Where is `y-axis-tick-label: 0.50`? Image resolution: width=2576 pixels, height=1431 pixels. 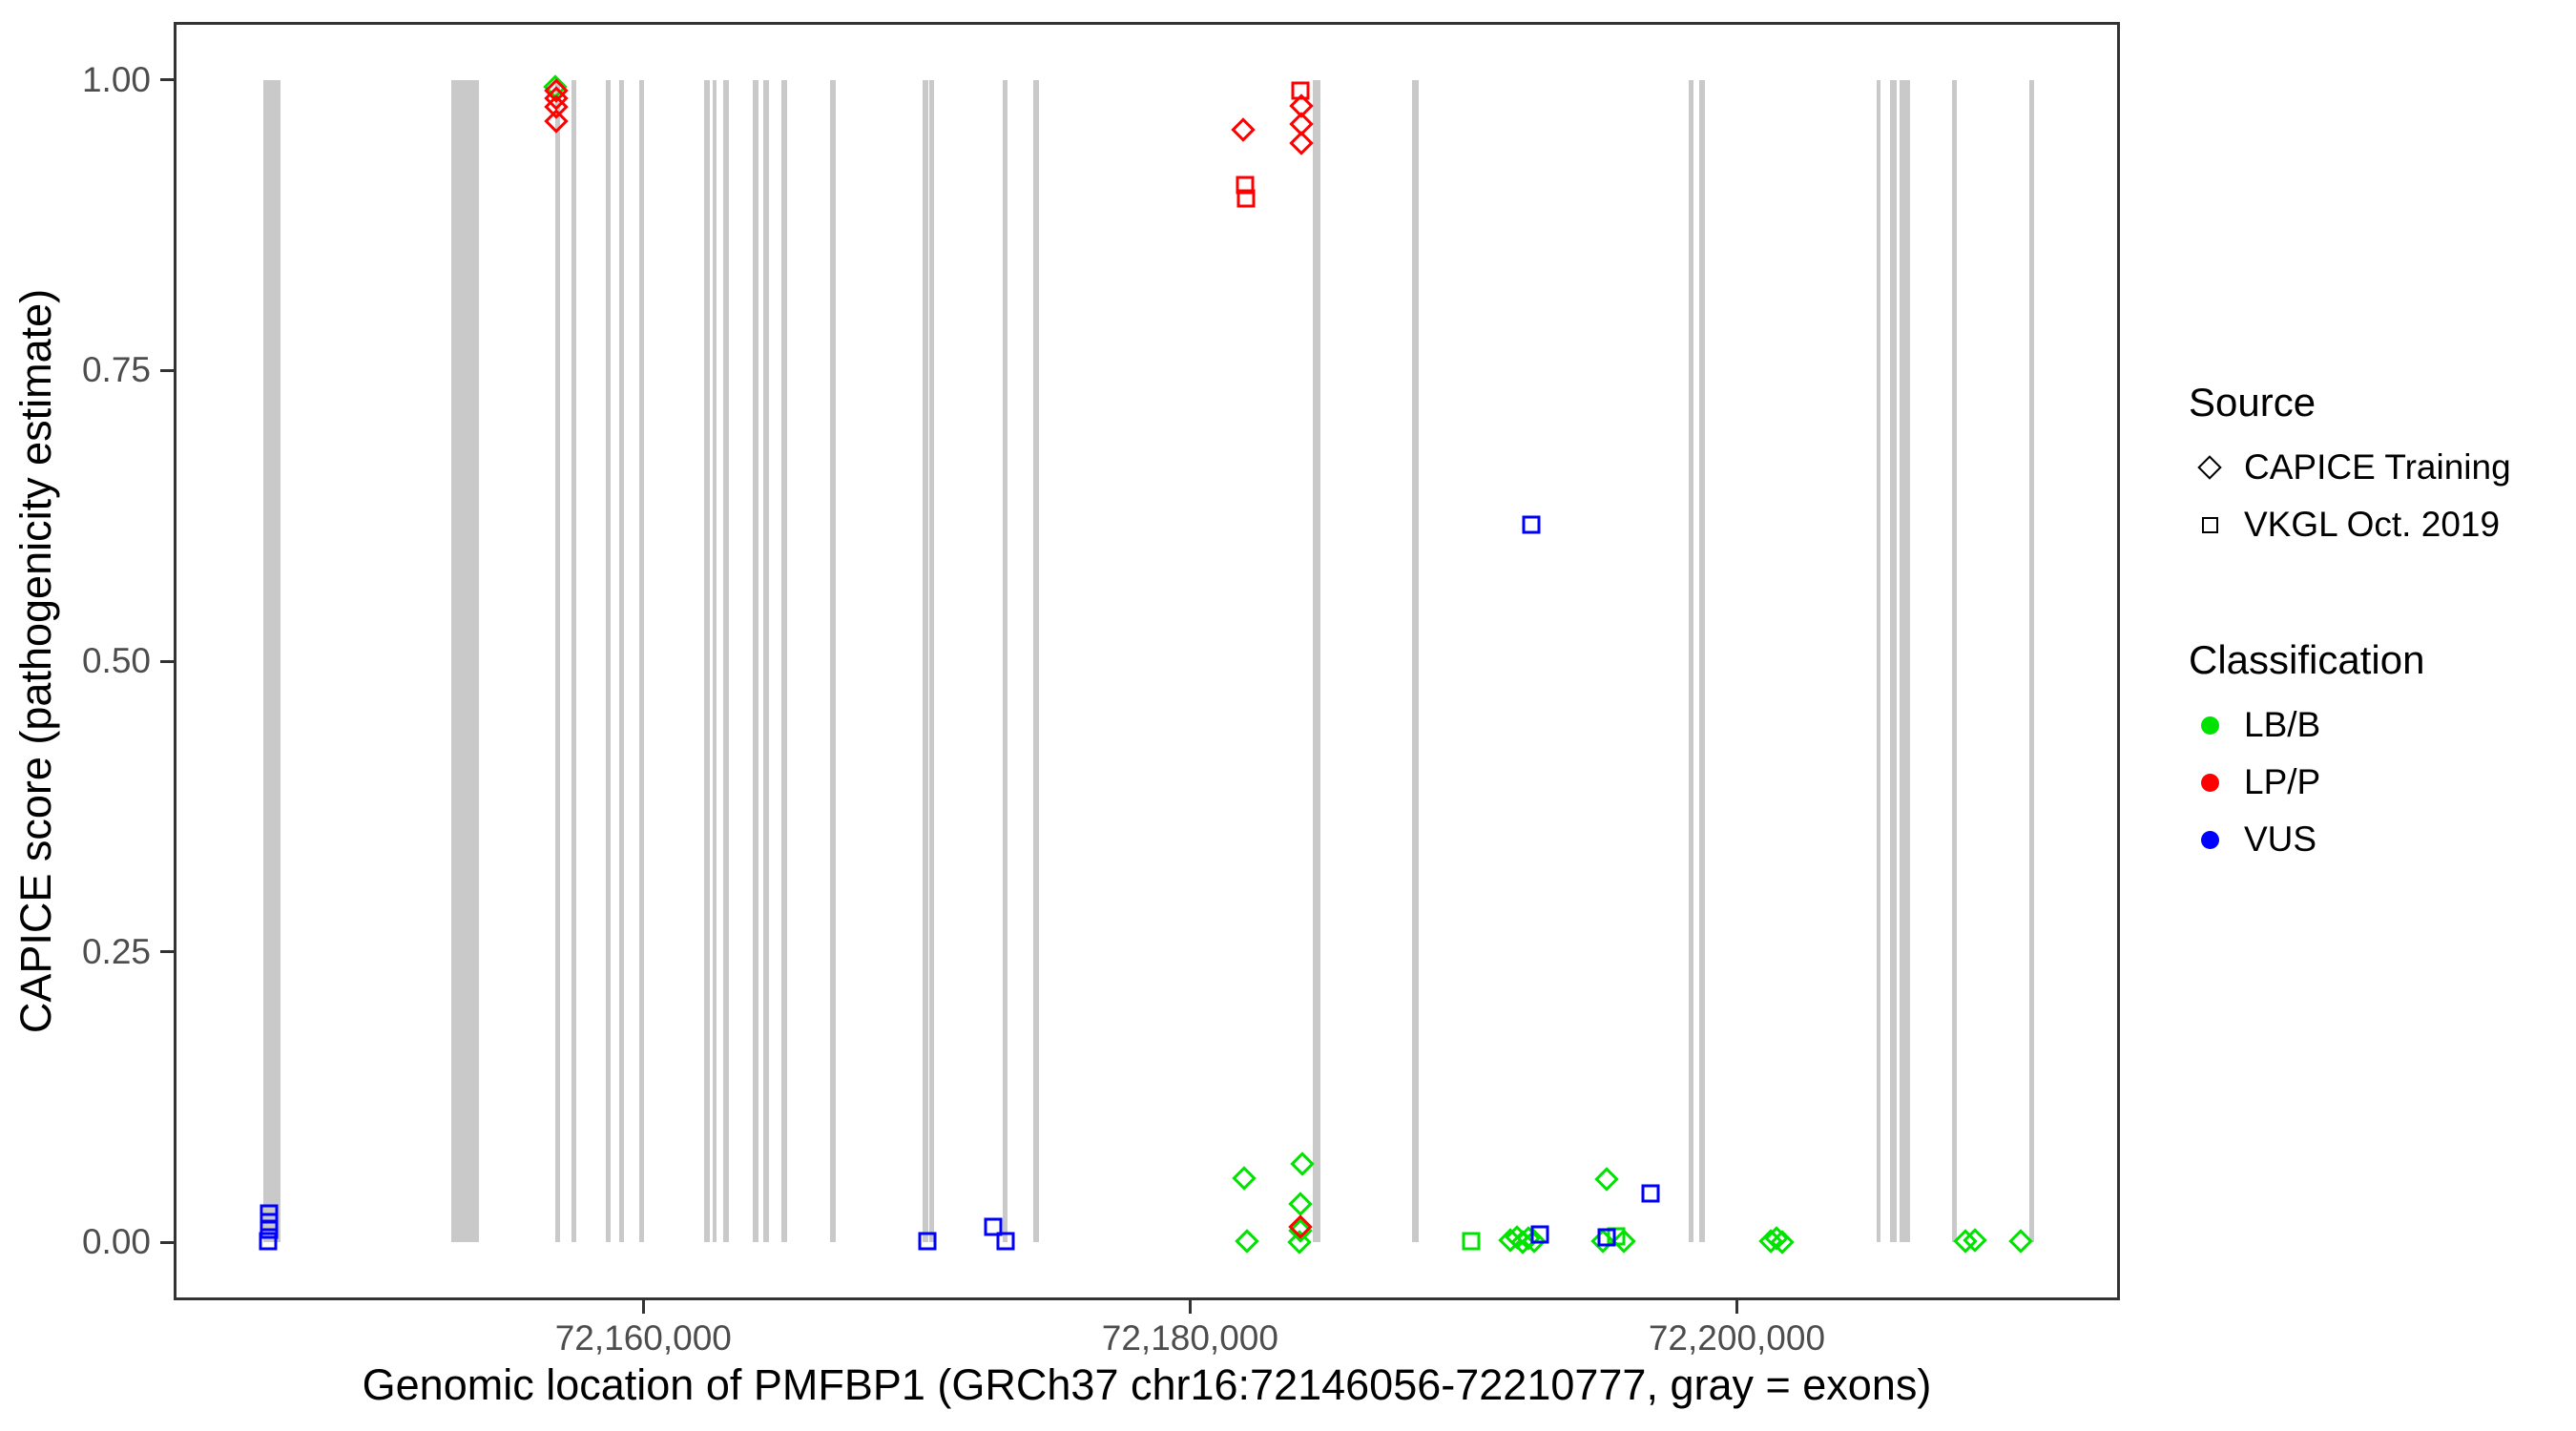 y-axis-tick-label: 0.50 is located at coordinates (116, 660).